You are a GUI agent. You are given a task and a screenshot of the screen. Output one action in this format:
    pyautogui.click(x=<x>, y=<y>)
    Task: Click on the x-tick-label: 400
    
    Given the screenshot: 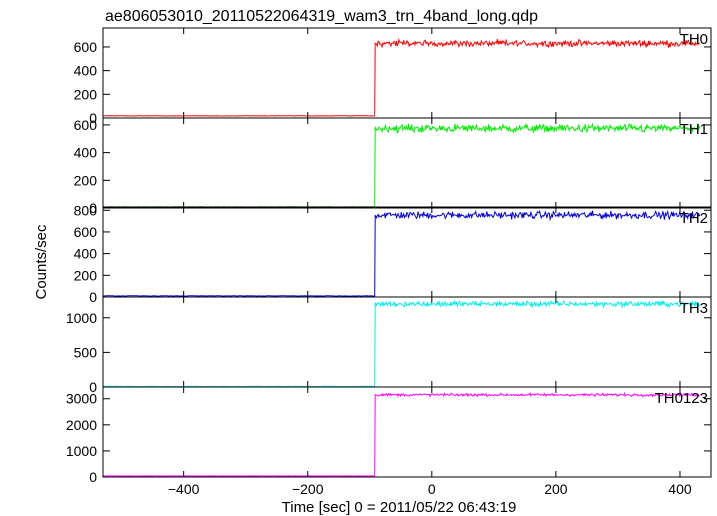 What is the action you would take?
    pyautogui.click(x=680, y=489)
    